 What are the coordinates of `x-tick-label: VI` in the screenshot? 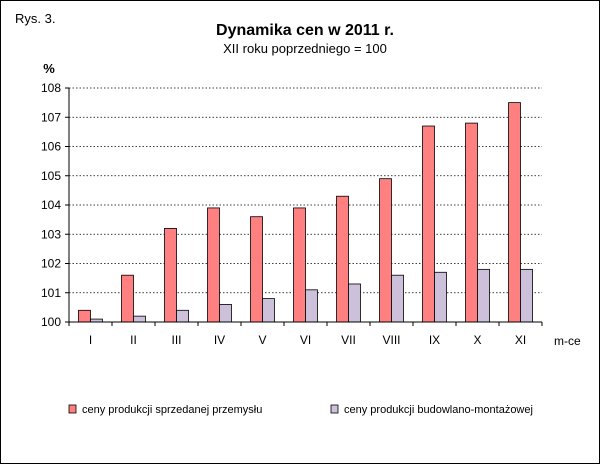 It's located at (305, 340).